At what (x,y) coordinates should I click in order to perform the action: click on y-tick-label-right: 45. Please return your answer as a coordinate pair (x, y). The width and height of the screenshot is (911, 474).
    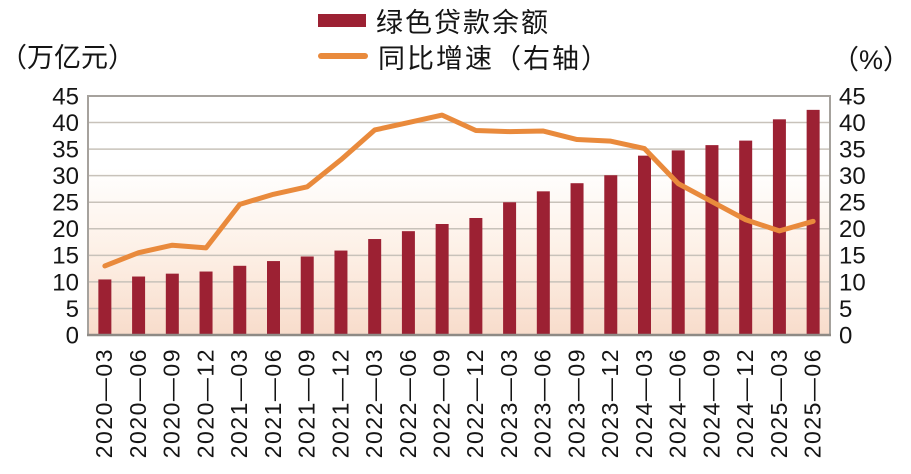
    Looking at the image, I should click on (852, 96).